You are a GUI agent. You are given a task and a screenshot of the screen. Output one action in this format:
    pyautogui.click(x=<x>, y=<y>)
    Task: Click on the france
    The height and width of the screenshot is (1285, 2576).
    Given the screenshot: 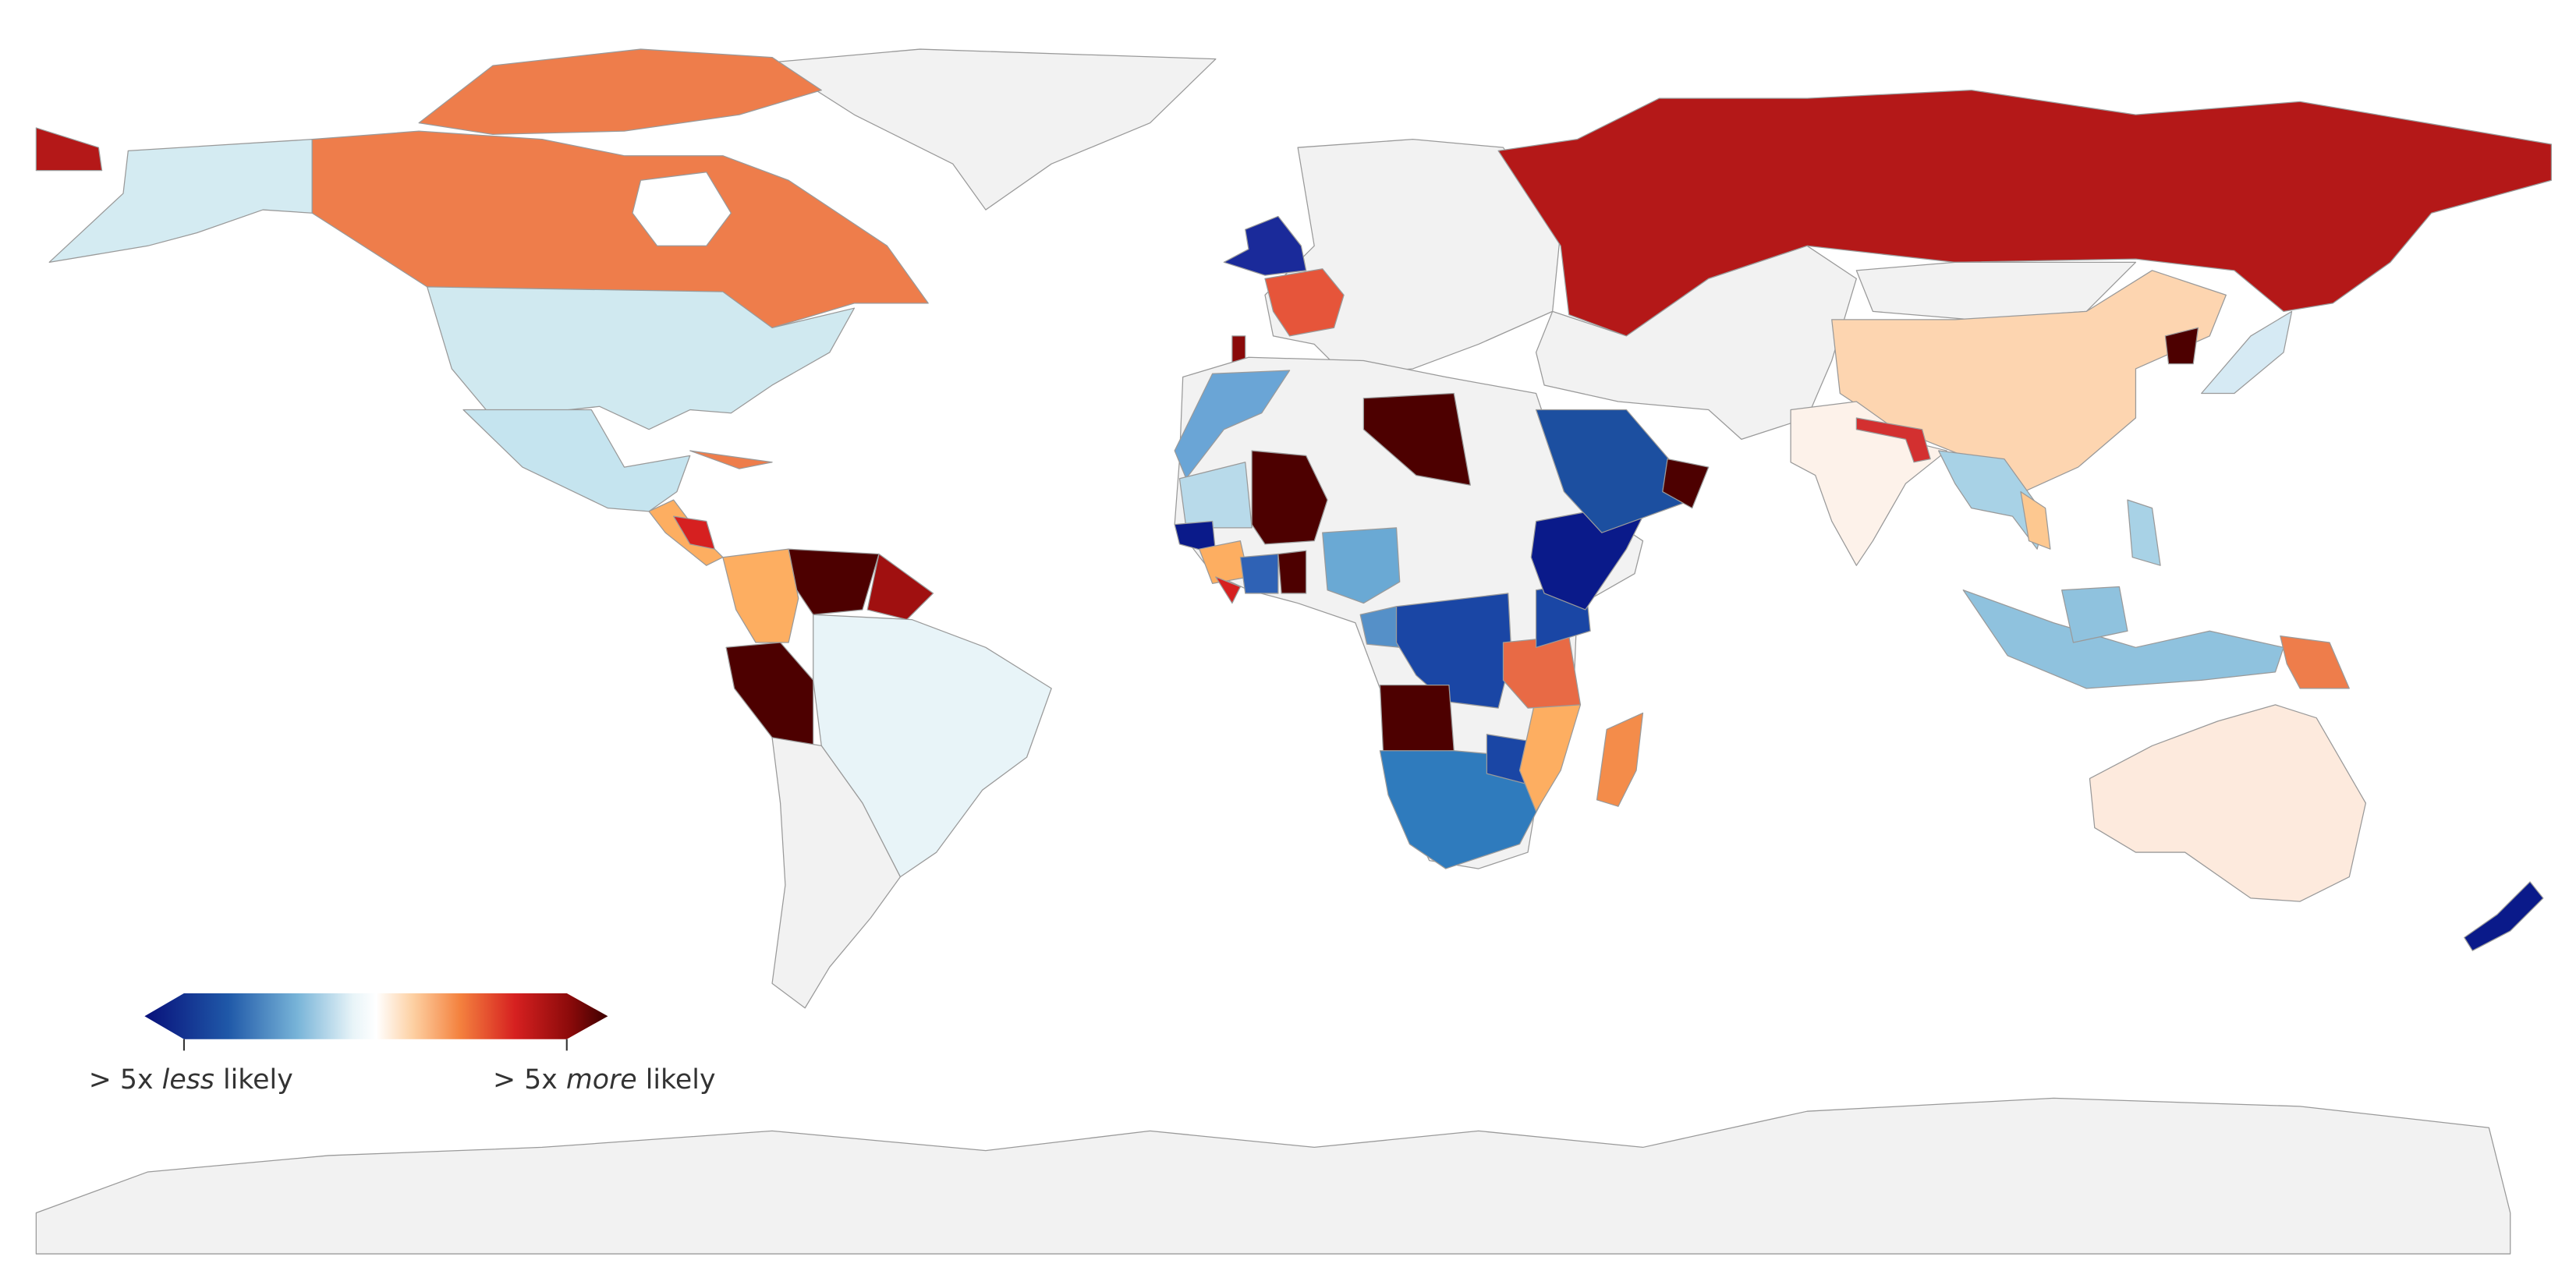 What is the action you would take?
    pyautogui.click(x=1304, y=302)
    